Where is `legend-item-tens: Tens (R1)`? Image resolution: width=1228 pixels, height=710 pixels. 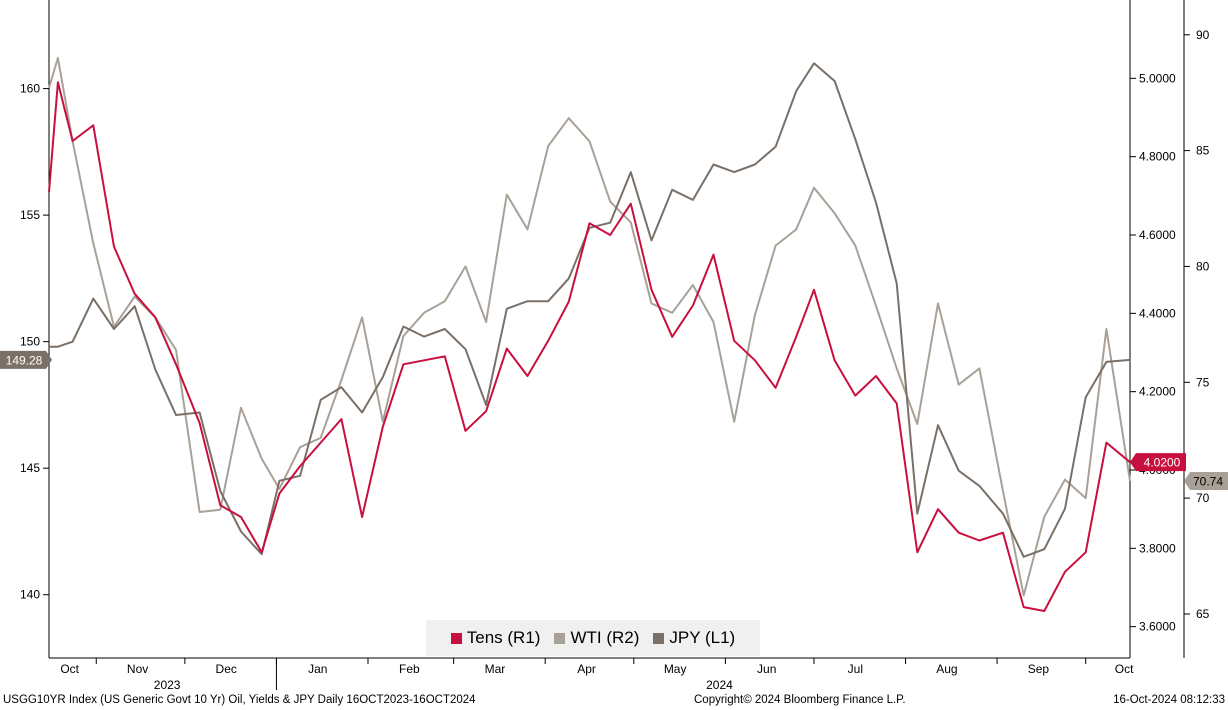 legend-item-tens: Tens (R1) is located at coordinates (495, 638).